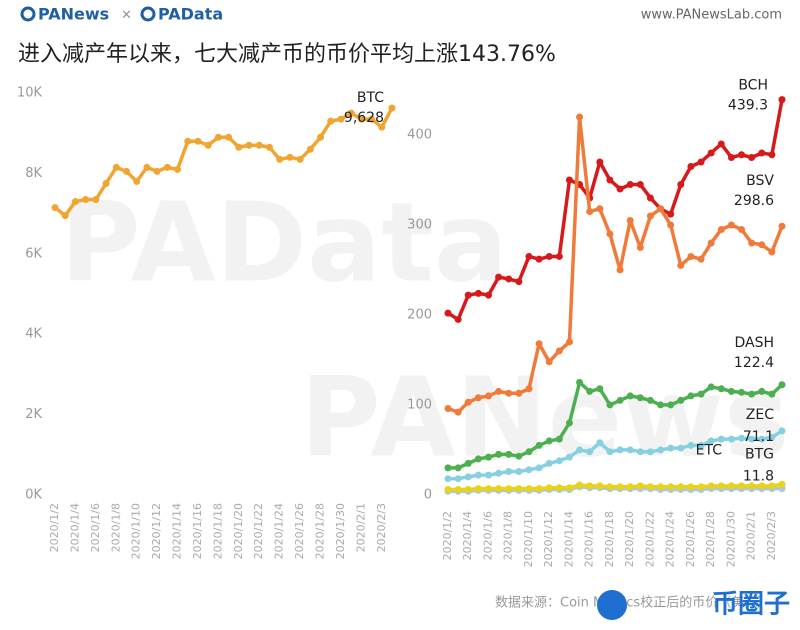 The width and height of the screenshot is (800, 630). What do you see at coordinates (771, 535) in the screenshot?
I see `x-tick-label: 2020/2/3` at bounding box center [771, 535].